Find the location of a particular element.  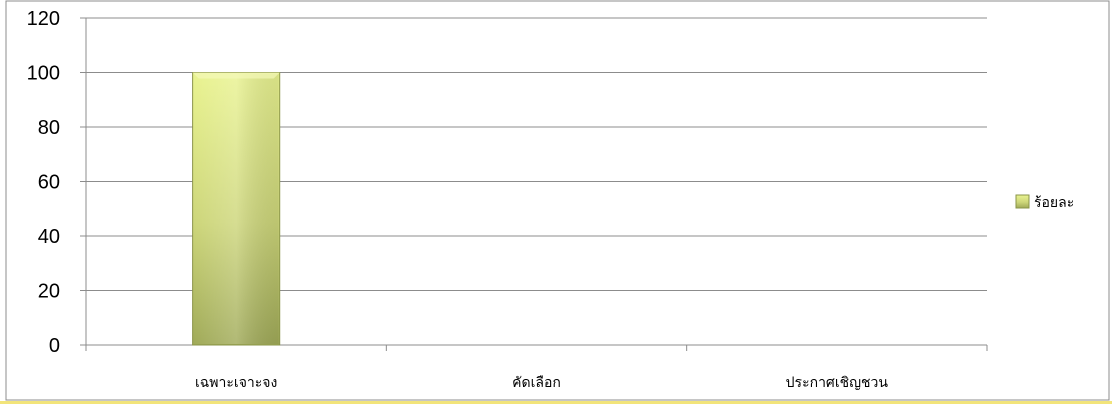

y-tick-label: 0 is located at coordinates (54, 346).